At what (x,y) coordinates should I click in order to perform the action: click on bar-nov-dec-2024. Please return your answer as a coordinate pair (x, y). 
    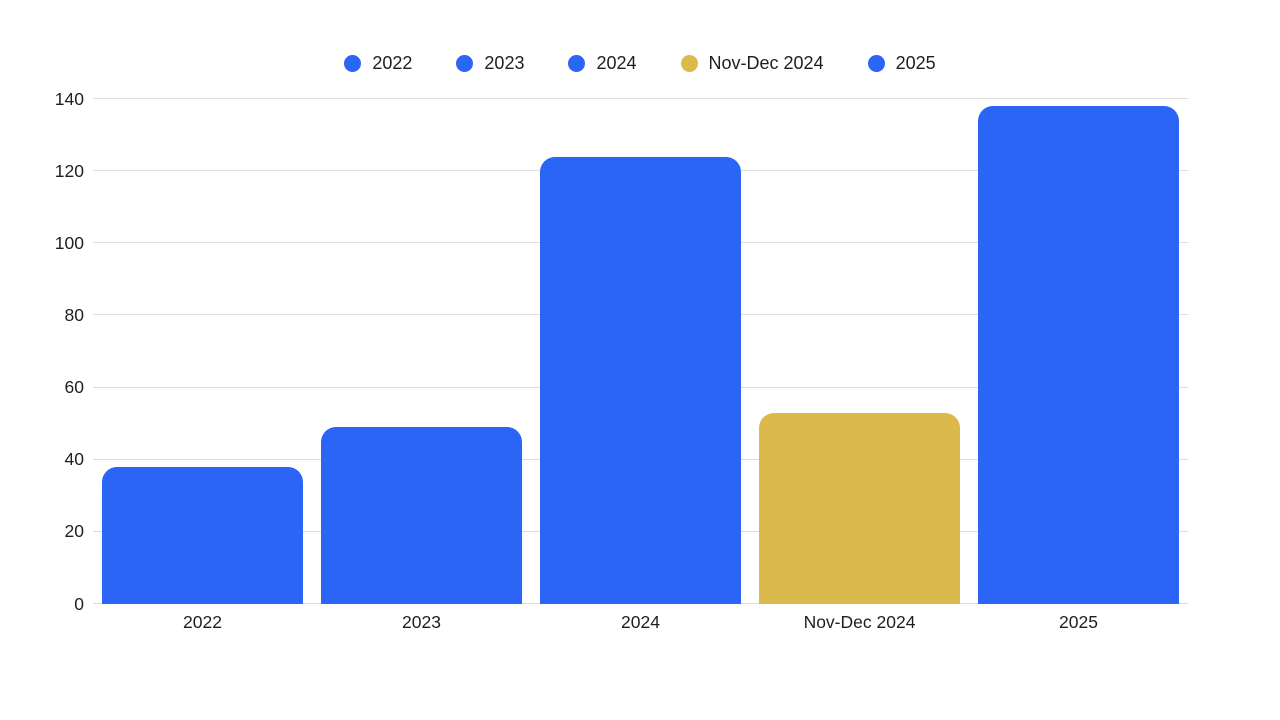
    Looking at the image, I should click on (859, 508).